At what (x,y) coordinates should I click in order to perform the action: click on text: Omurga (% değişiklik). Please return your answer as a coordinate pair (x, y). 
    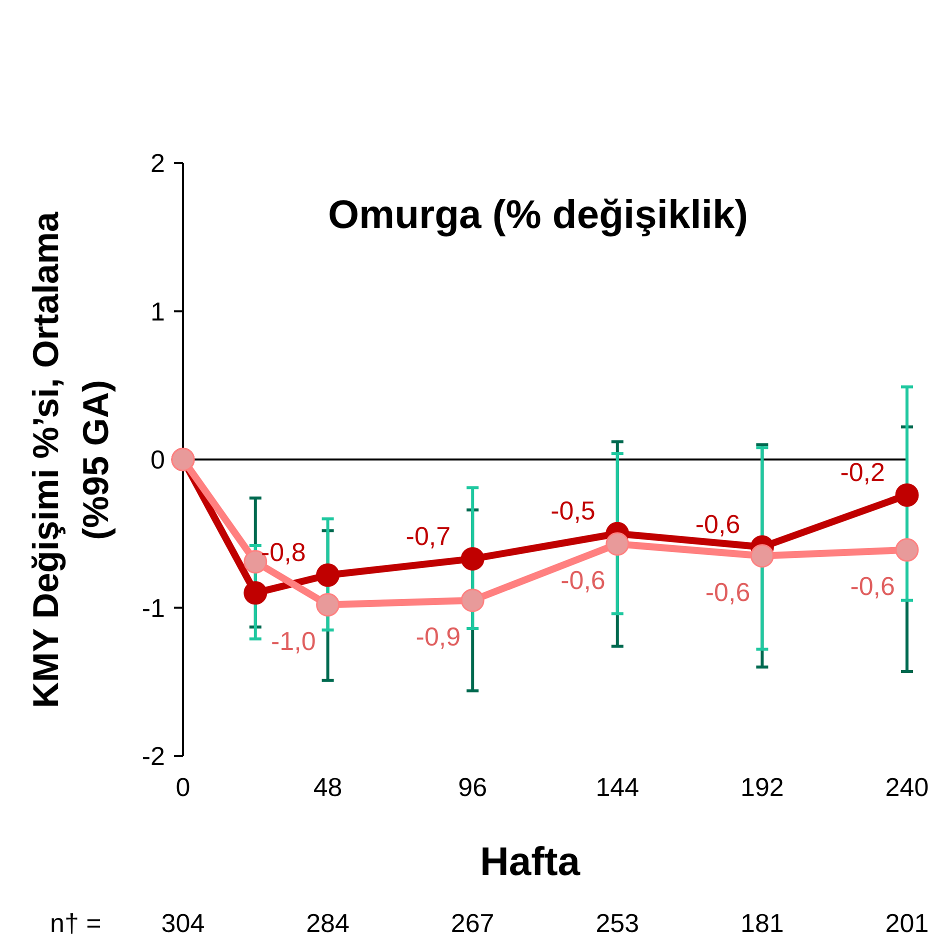
    Looking at the image, I should click on (538, 215).